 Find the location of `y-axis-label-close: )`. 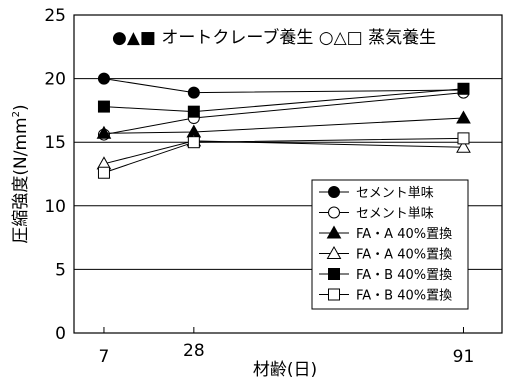

y-axis-label-close: ) is located at coordinates (21, 107).